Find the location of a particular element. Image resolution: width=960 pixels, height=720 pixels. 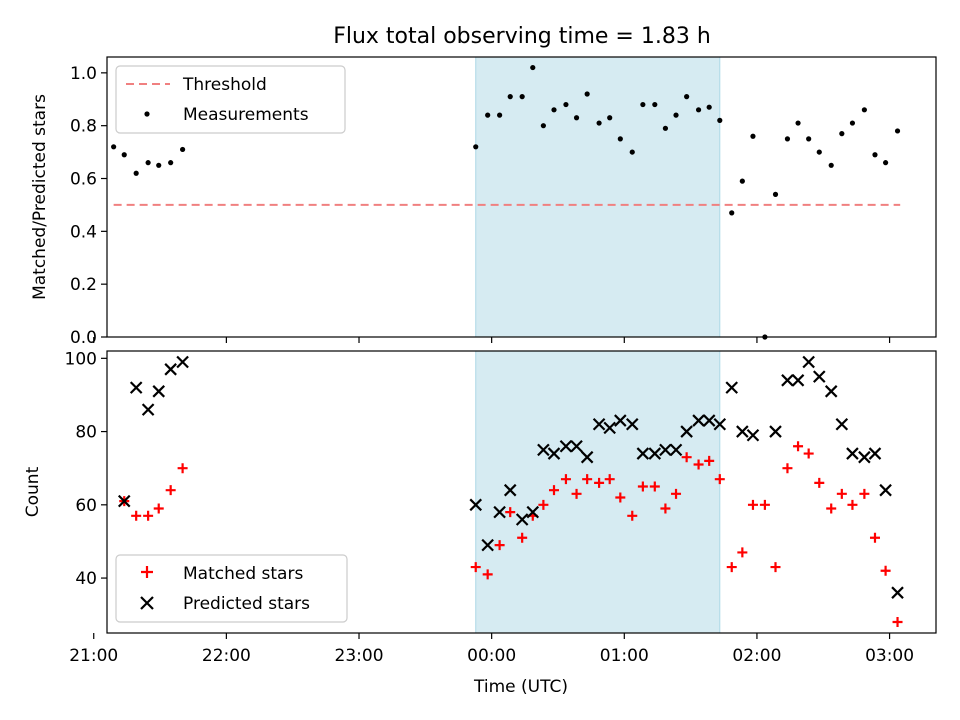

legend-threshold-label: Threshold is located at coordinates (224, 85).